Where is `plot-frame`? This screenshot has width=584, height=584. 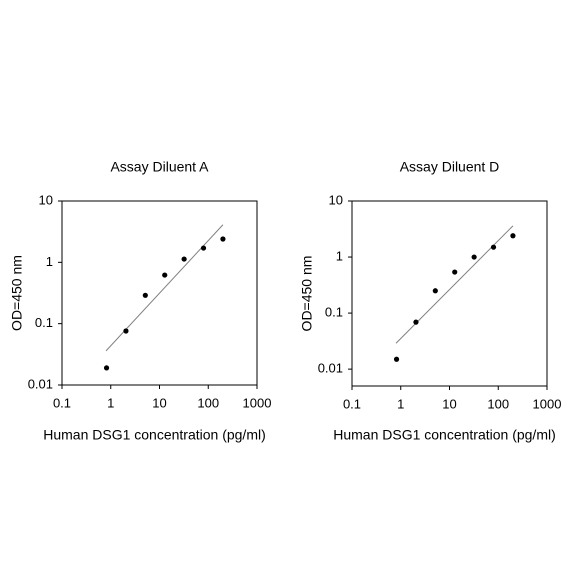 plot-frame is located at coordinates (449, 293).